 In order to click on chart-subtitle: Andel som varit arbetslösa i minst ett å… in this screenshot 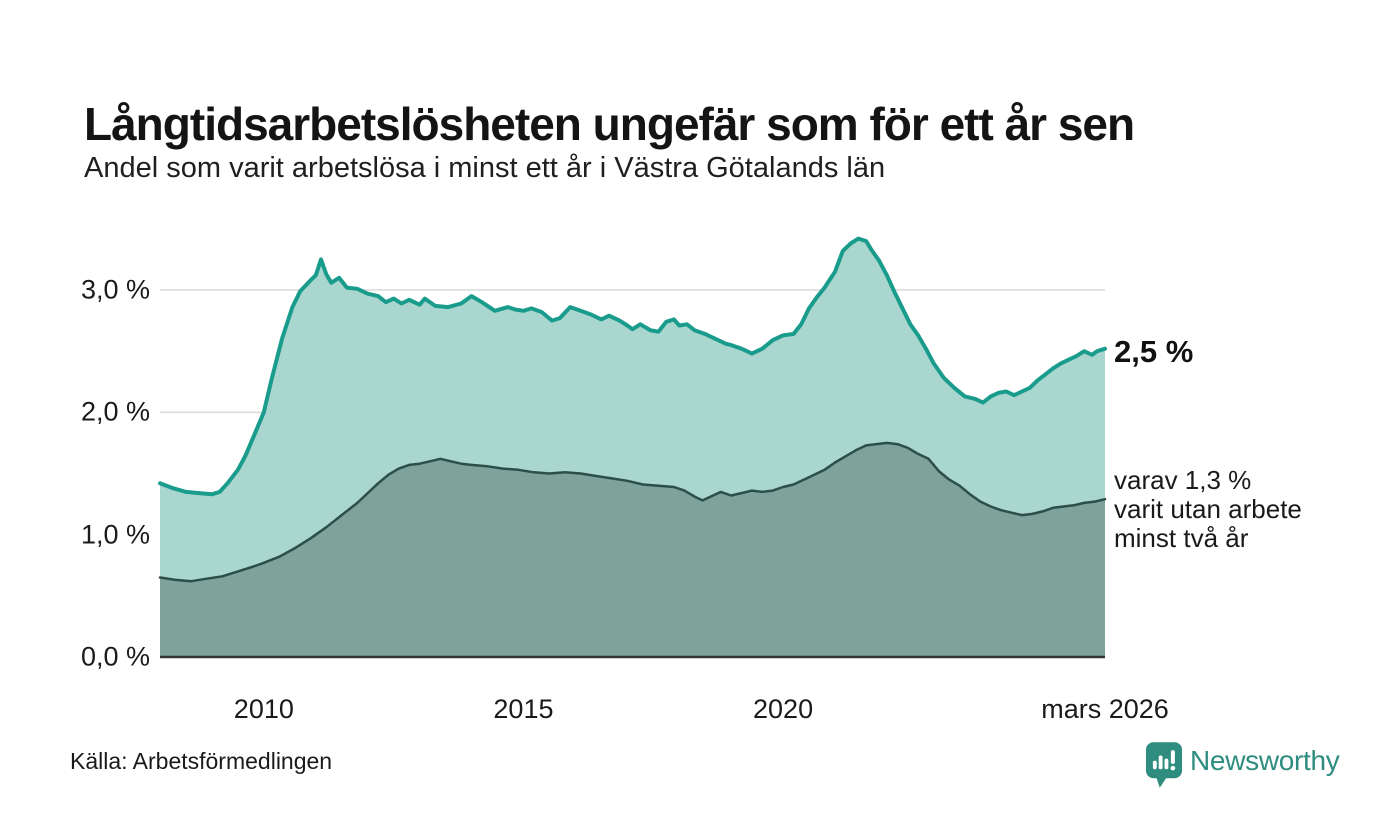, I will do `click(485, 168)`.